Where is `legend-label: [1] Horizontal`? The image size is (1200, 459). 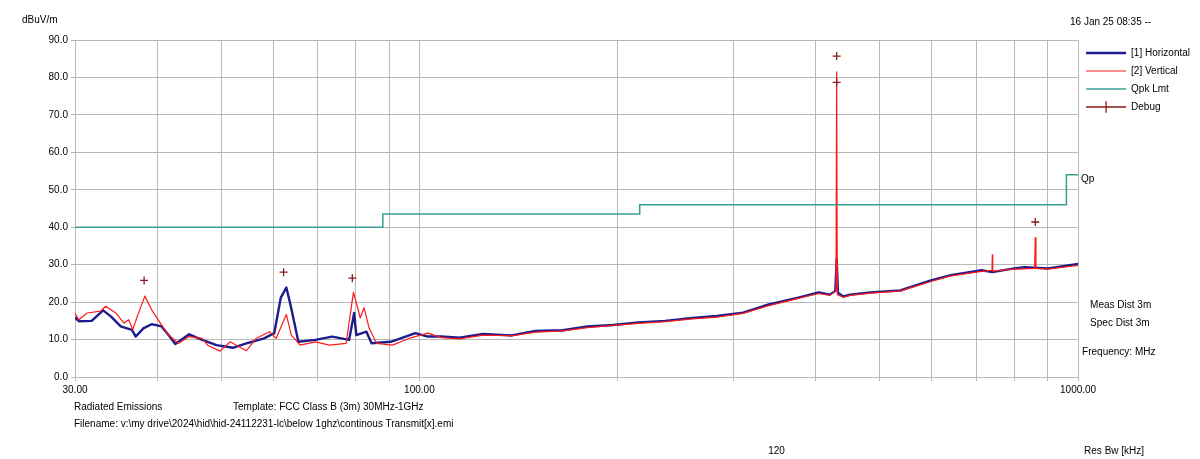 legend-label: [1] Horizontal is located at coordinates (1161, 52).